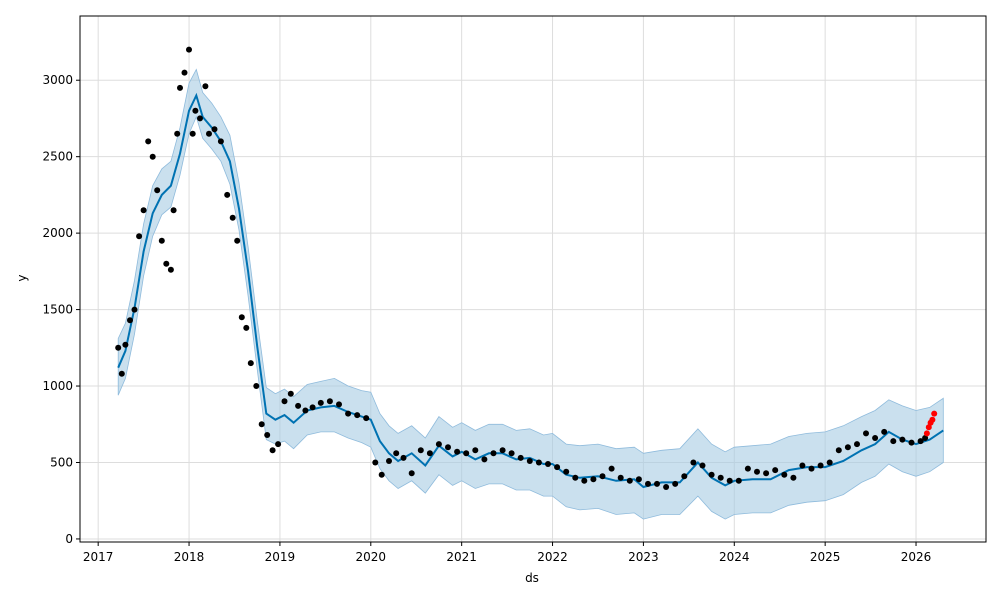  I want to click on y-tick-label: 500, so click(61, 462).